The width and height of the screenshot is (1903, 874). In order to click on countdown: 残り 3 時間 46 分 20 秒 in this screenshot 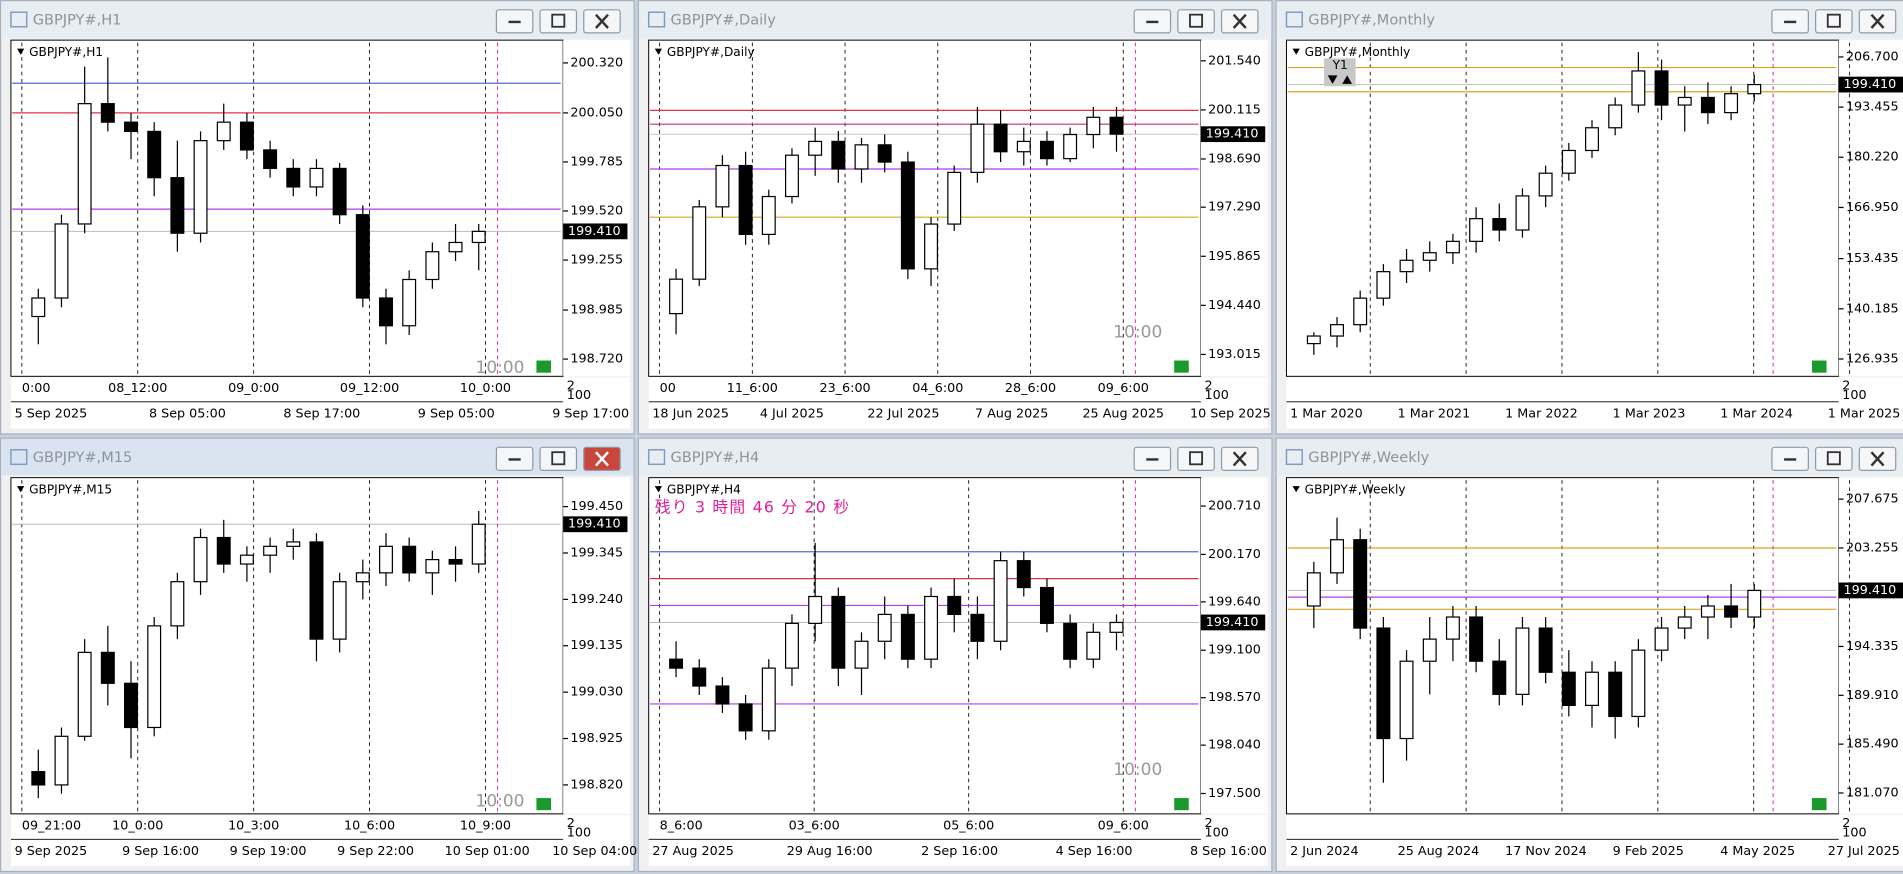, I will do `click(752, 506)`.